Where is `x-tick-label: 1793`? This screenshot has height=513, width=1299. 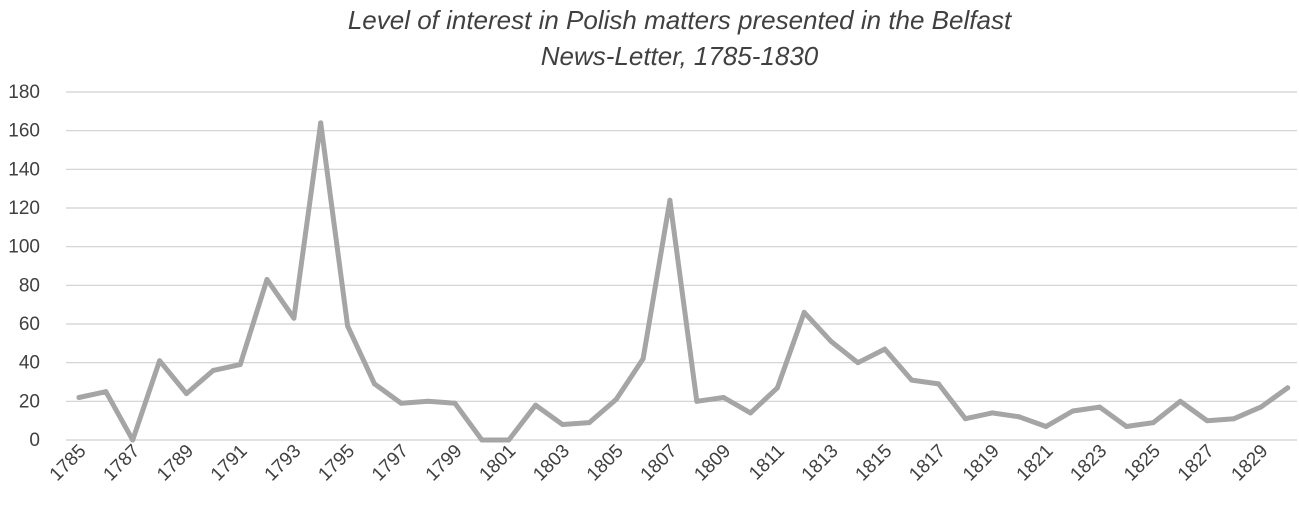
x-tick-label: 1793 is located at coordinates (283, 463).